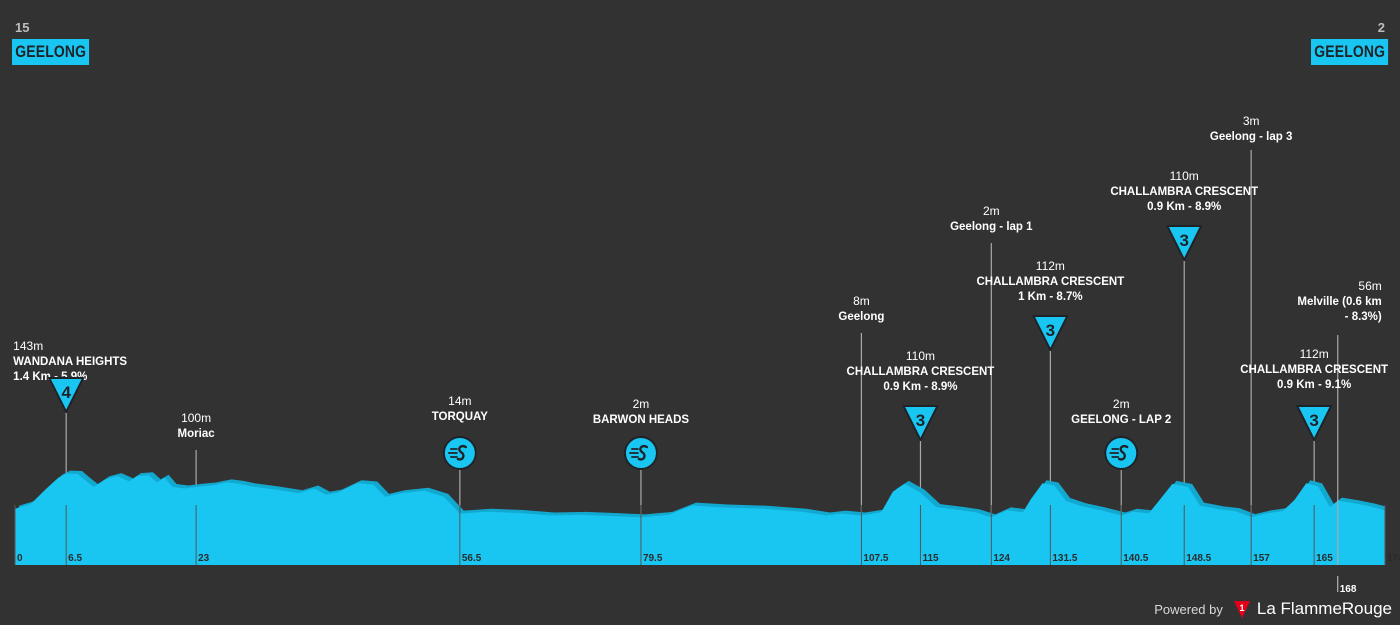 The width and height of the screenshot is (1400, 625). What do you see at coordinates (875, 558) in the screenshot?
I see `x-tick-label: 107.5` at bounding box center [875, 558].